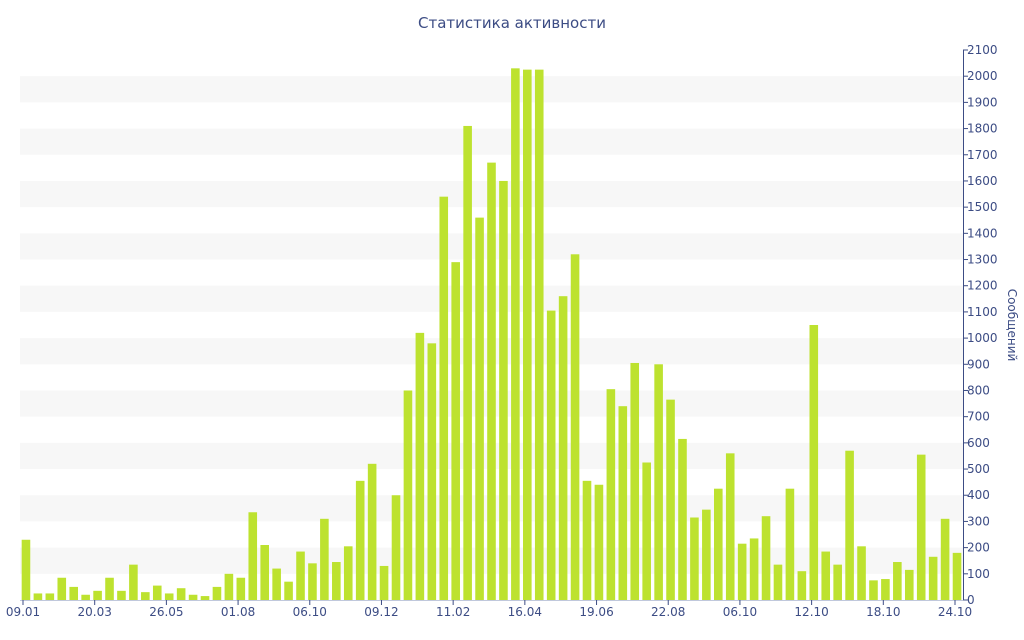 This screenshot has height=640, width=1024. I want to click on y-tick-label: 1000, so click(982, 338).